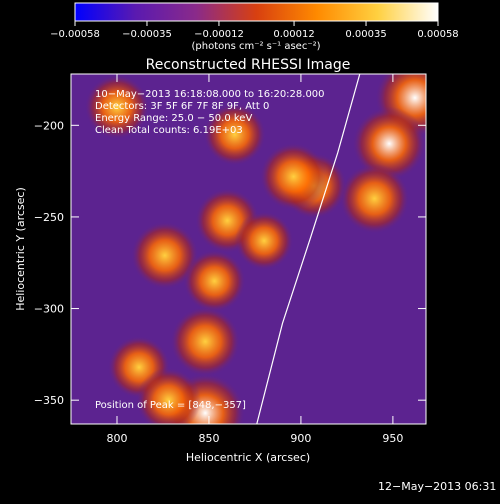 The height and width of the screenshot is (504, 500). What do you see at coordinates (20, 249) in the screenshot?
I see `y-axis-label: Heliocentric Y (arcsec)` at bounding box center [20, 249].